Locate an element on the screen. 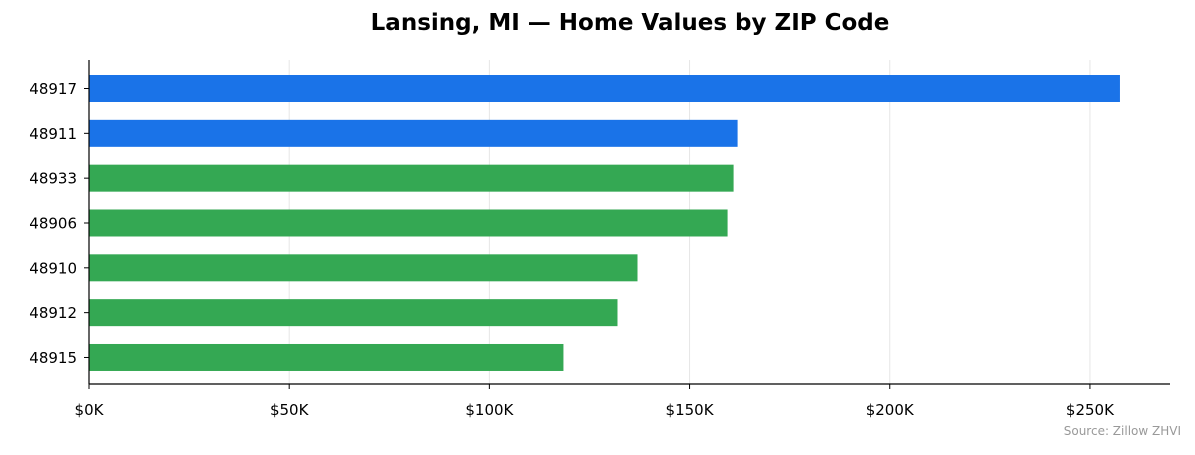  y-tick-label: 48911 is located at coordinates (53, 134).